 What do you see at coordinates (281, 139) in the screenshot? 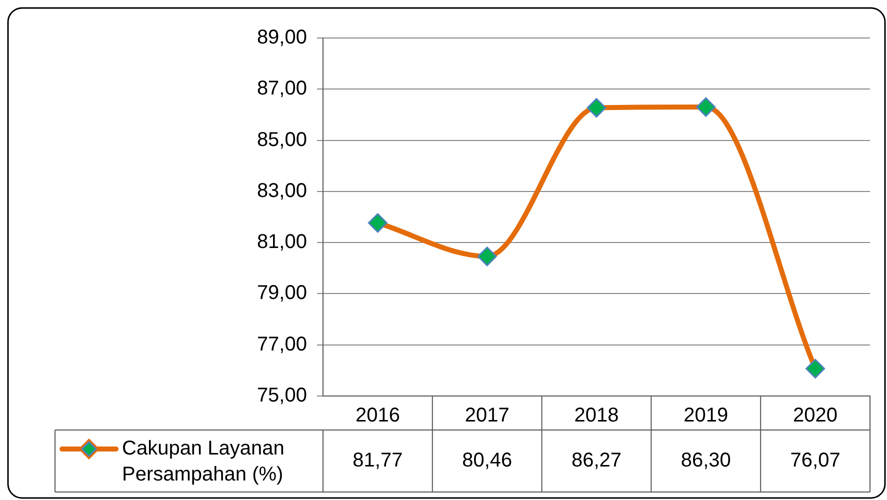
I see `y-tick-label: 85,00` at bounding box center [281, 139].